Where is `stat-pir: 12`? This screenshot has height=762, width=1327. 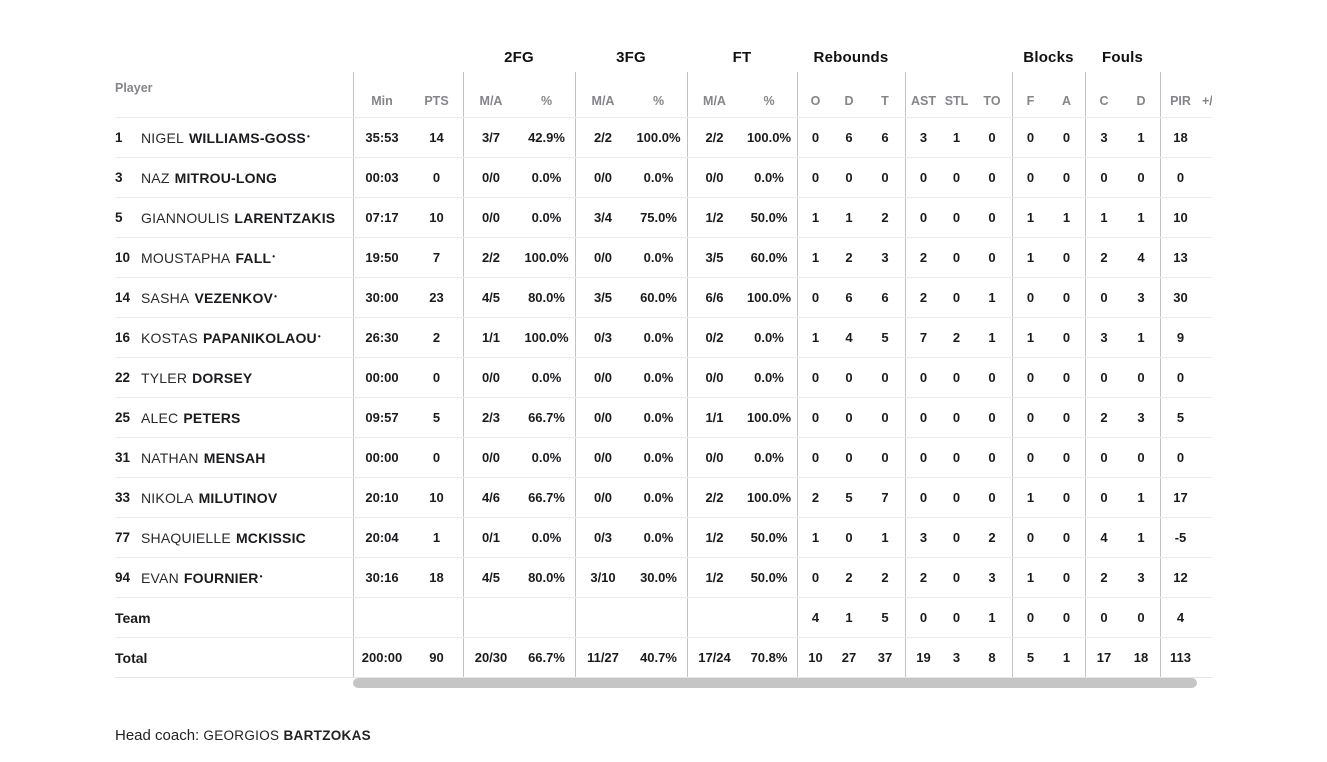 stat-pir: 12 is located at coordinates (1180, 577).